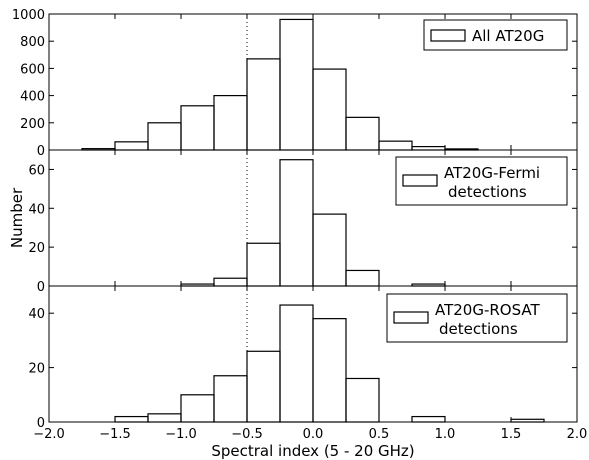 Image resolution: width=589 pixels, height=460 pixels. I want to click on x-tick-label: −1.5, so click(115, 434).